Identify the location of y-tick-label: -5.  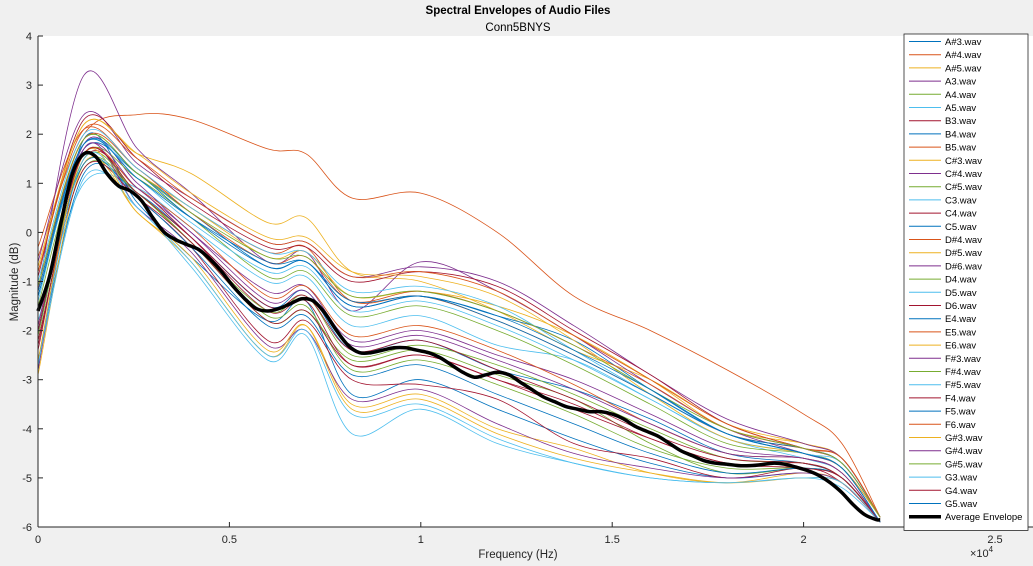
(27, 479).